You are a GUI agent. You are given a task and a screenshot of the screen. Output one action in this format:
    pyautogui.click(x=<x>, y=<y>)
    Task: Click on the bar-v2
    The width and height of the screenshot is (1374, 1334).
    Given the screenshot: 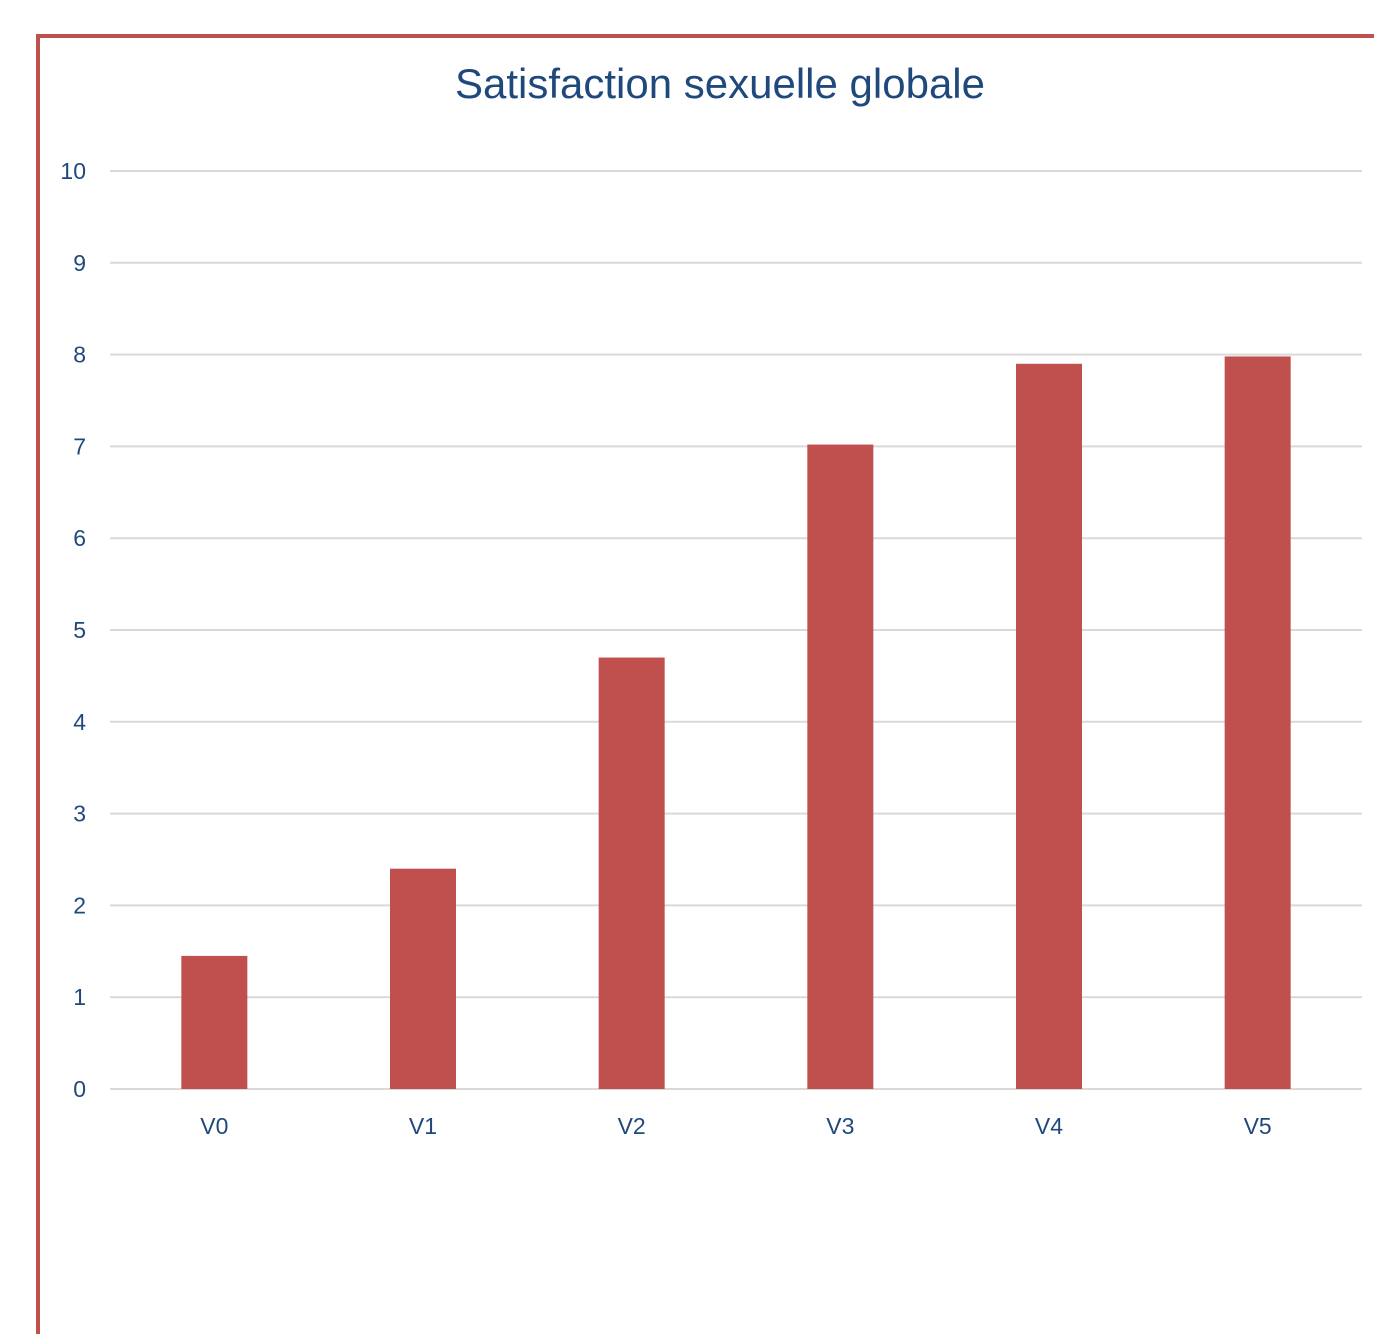 What is the action you would take?
    pyautogui.click(x=631, y=873)
    